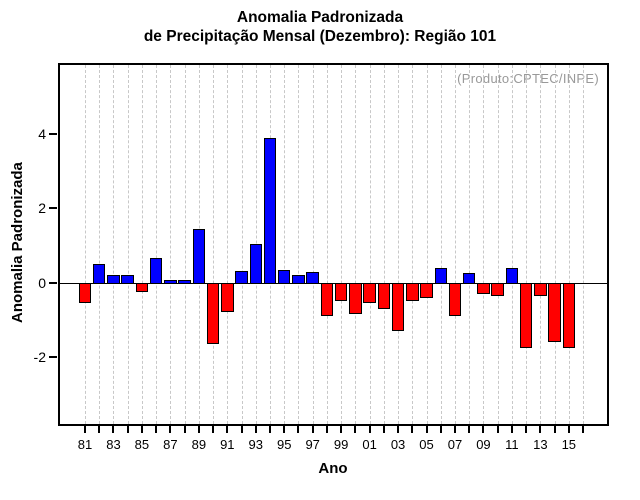 The image size is (640, 500). What do you see at coordinates (42, 133) in the screenshot?
I see `y-tick-label: 4` at bounding box center [42, 133].